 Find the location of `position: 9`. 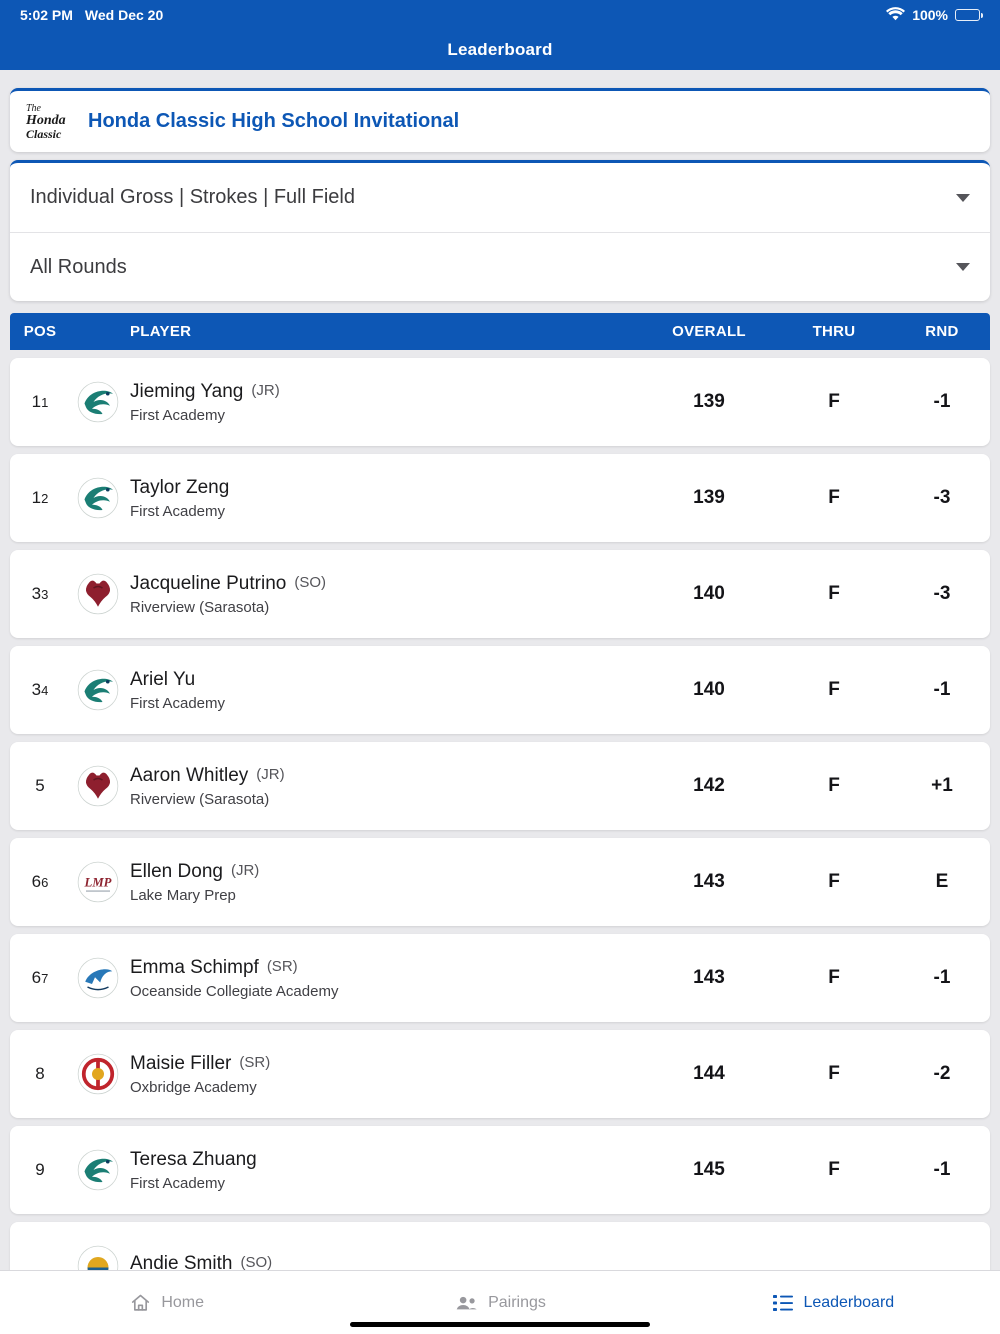

position: 9 is located at coordinates (40, 1170).